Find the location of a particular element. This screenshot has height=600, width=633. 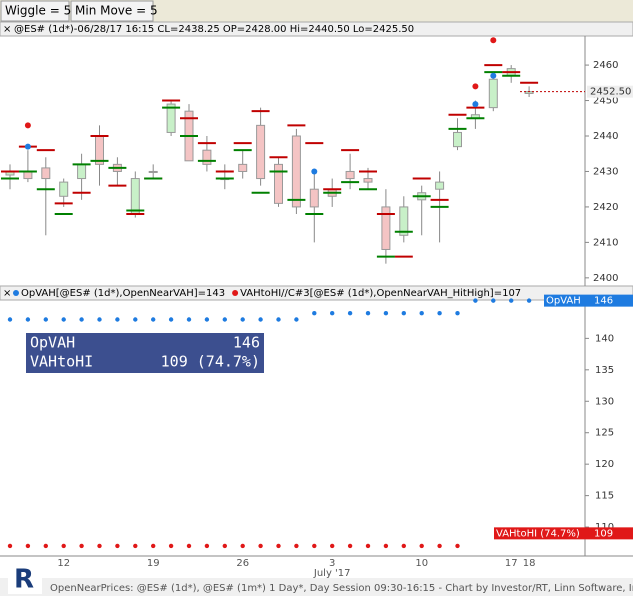

x-tick-label: 18 is located at coordinates (529, 563).